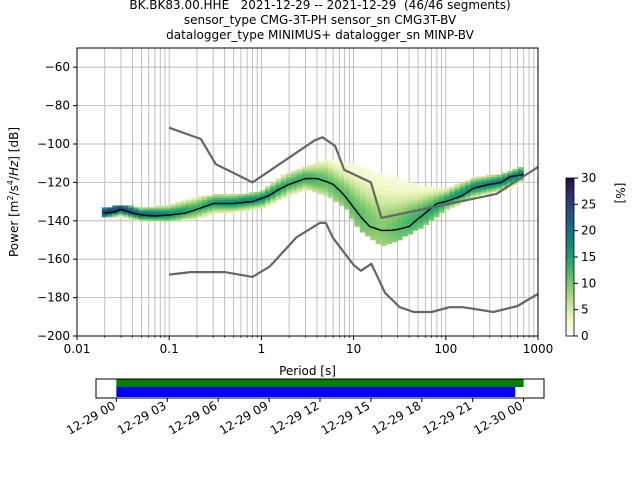  What do you see at coordinates (588, 178) in the screenshot?
I see `colorbar-tick-label: 30` at bounding box center [588, 178].